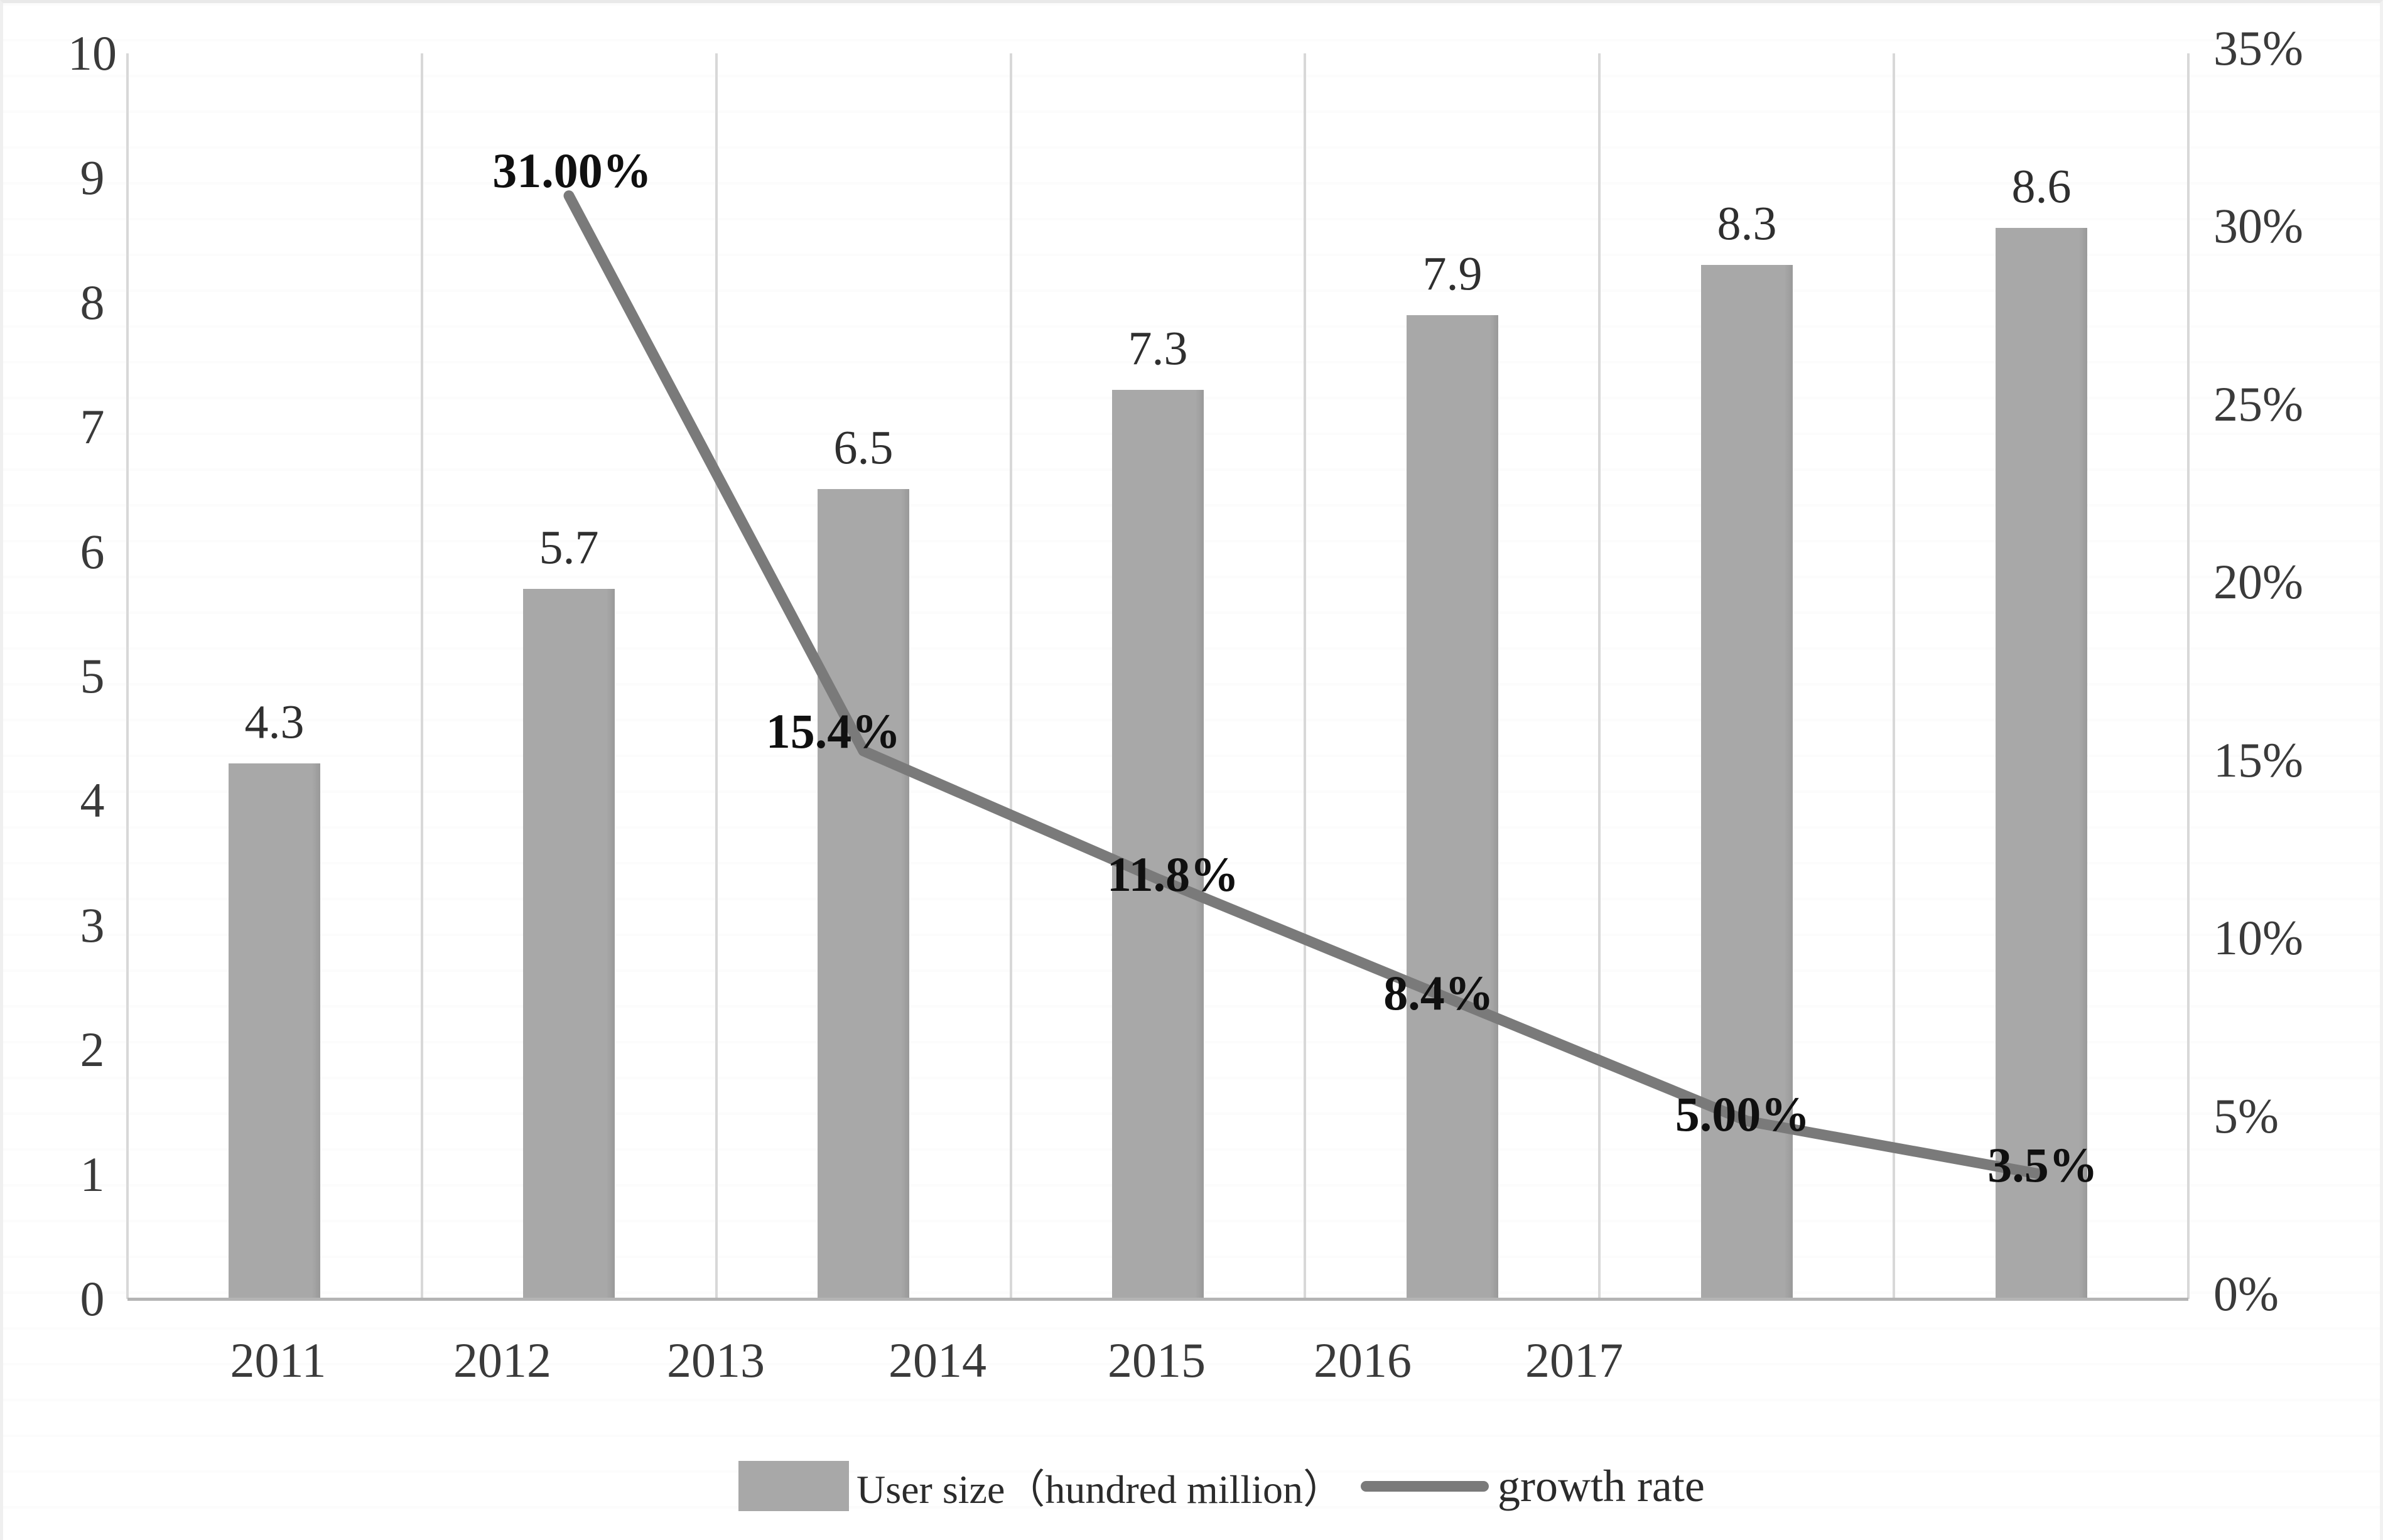 The width and height of the screenshot is (2383, 1540). What do you see at coordinates (2246, 1115) in the screenshot?
I see `right-axis-tick: 5%` at bounding box center [2246, 1115].